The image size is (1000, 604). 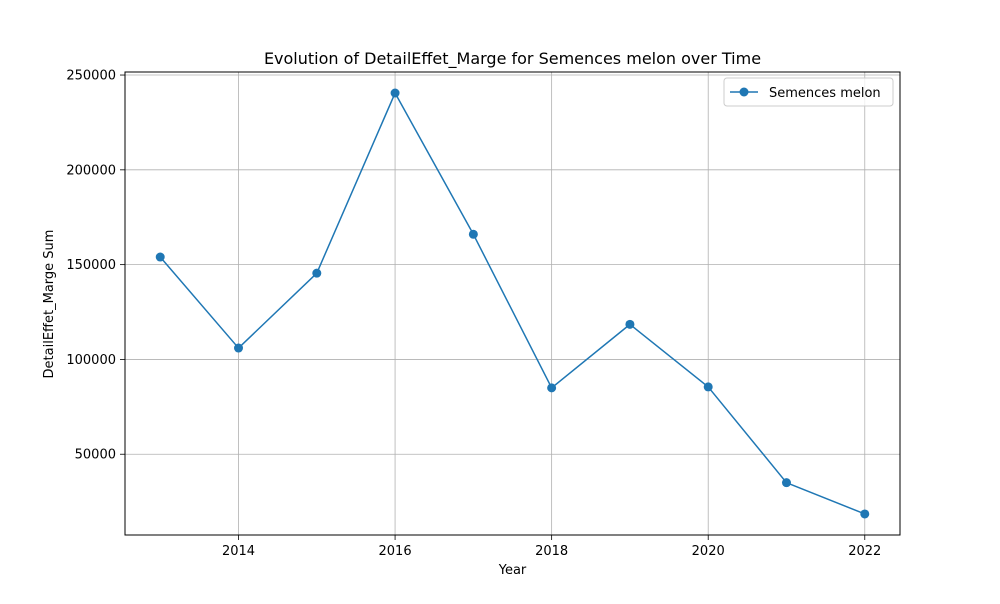 What do you see at coordinates (551, 551) in the screenshot?
I see `x-tick-label: 2018` at bounding box center [551, 551].